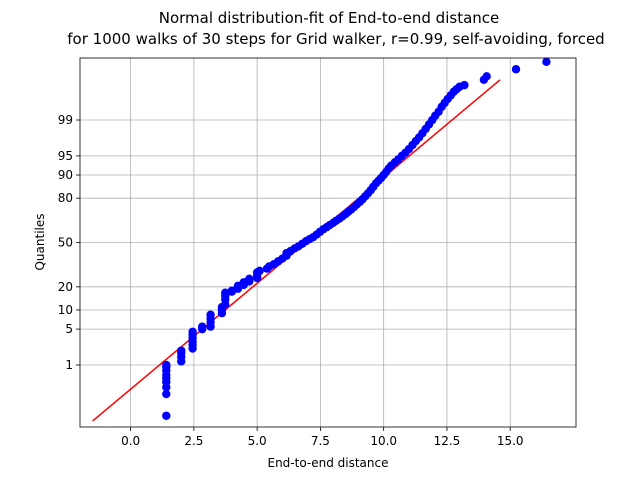  What do you see at coordinates (65, 243) in the screenshot?
I see `y-tick-label: 50` at bounding box center [65, 243].